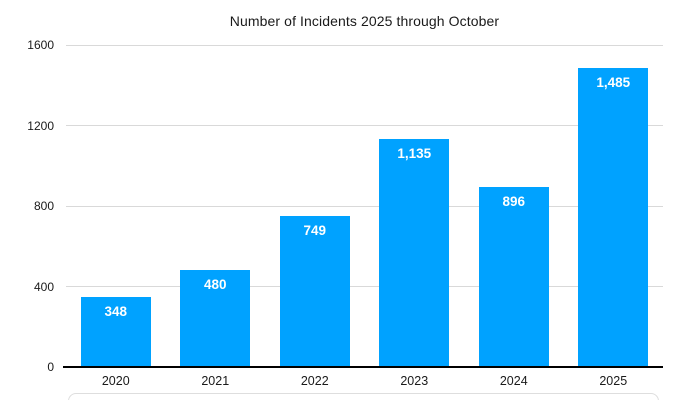  Describe the element at coordinates (513, 276) in the screenshot. I see `bar-2024: 896` at that location.